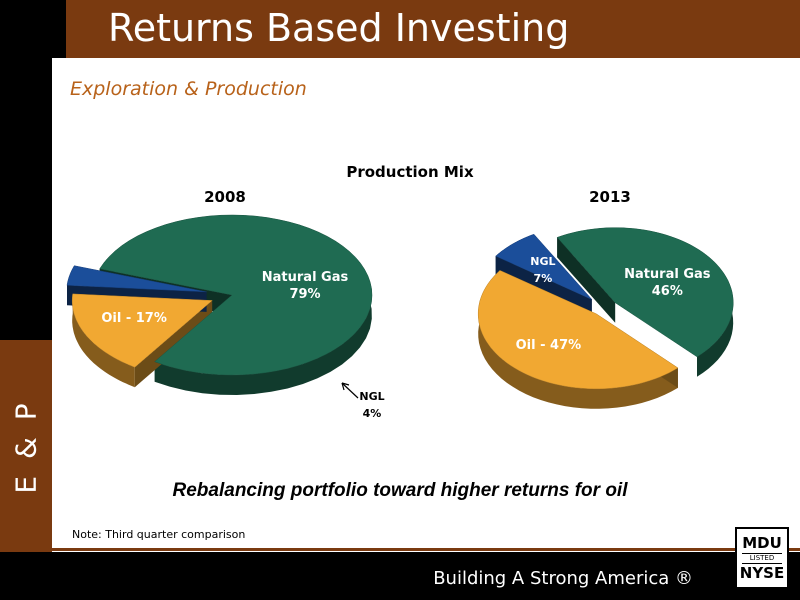 Image resolution: width=800 pixels, height=600 pixels. I want to click on mdu-nyse-logo: MDU LISTED NYSE, so click(762, 558).